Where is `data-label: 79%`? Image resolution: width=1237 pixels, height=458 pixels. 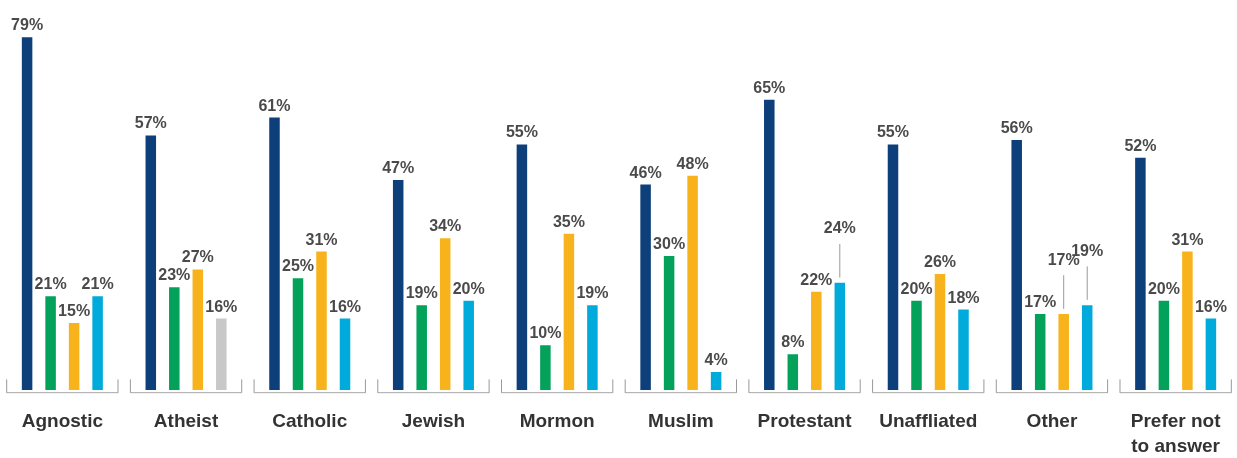 data-label: 79% is located at coordinates (27, 25).